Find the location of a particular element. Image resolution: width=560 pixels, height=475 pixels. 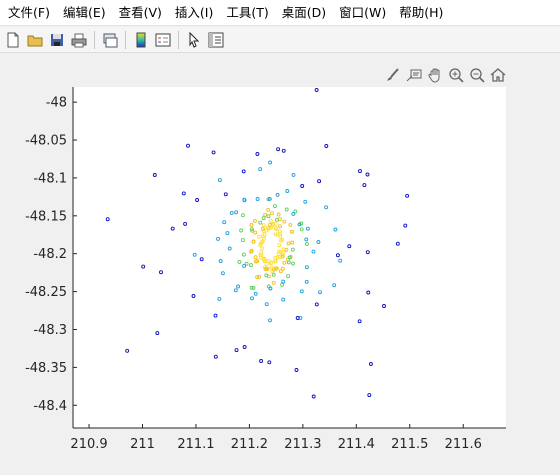

pointer-button is located at coordinates (194, 40).